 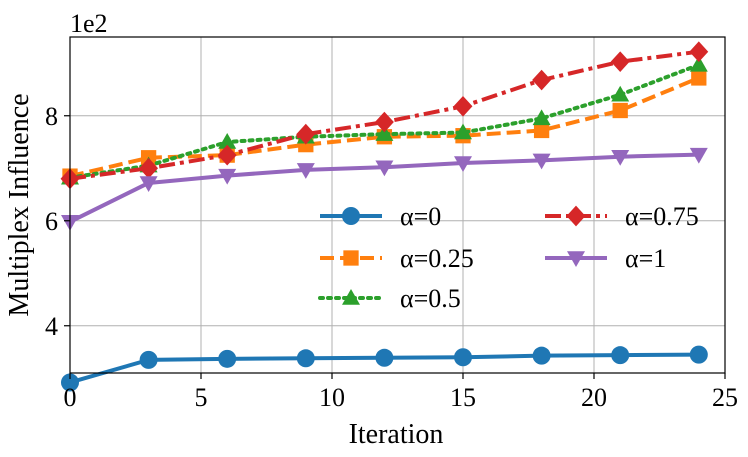 I want to click on x-tick-label: 0, so click(x=70, y=397).